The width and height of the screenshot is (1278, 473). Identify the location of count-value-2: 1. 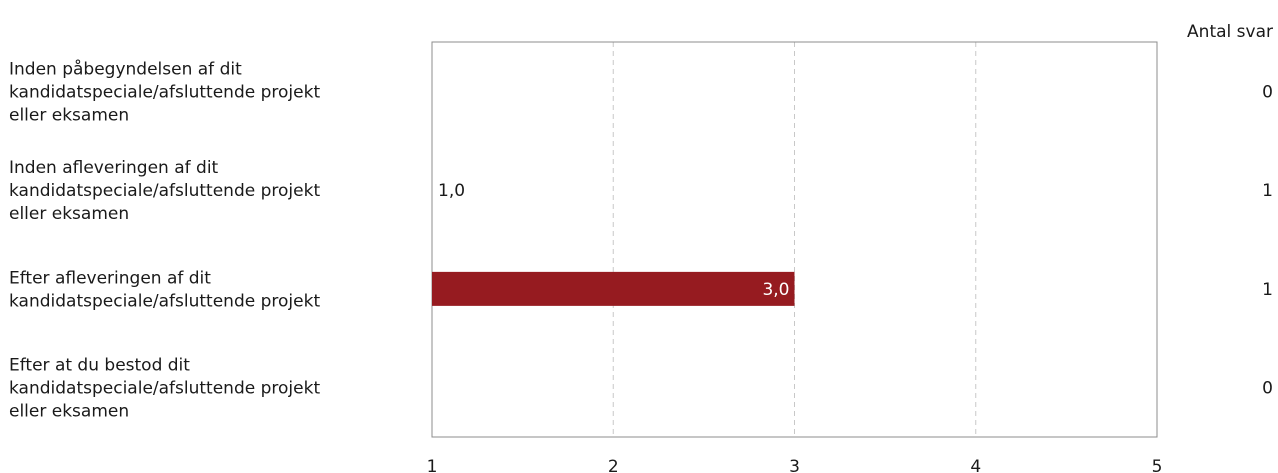
(1267, 191).